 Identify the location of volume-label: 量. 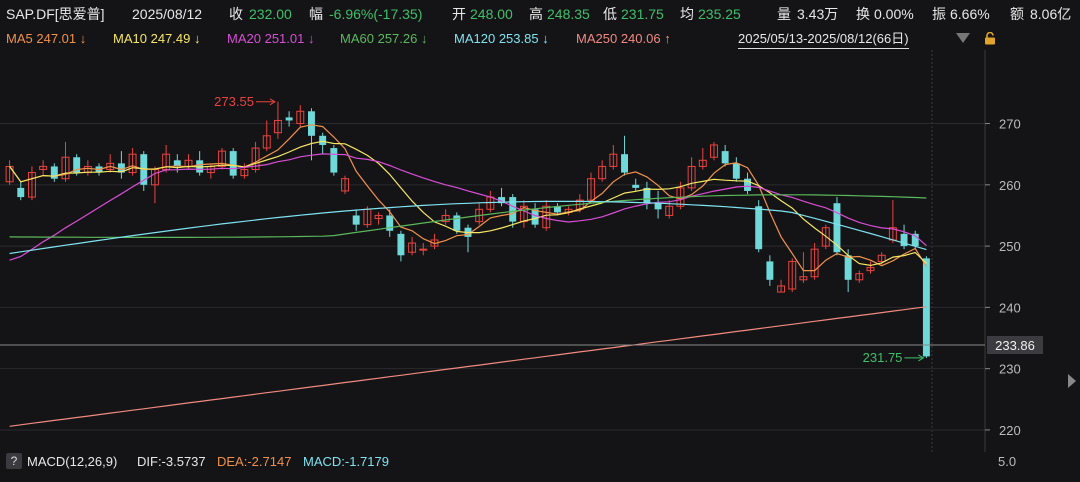
(784, 14).